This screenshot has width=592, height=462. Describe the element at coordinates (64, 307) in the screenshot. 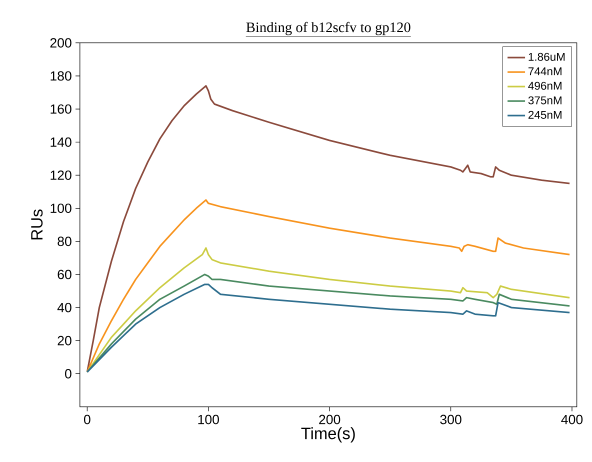

I see `y-tick-label: 40` at that location.